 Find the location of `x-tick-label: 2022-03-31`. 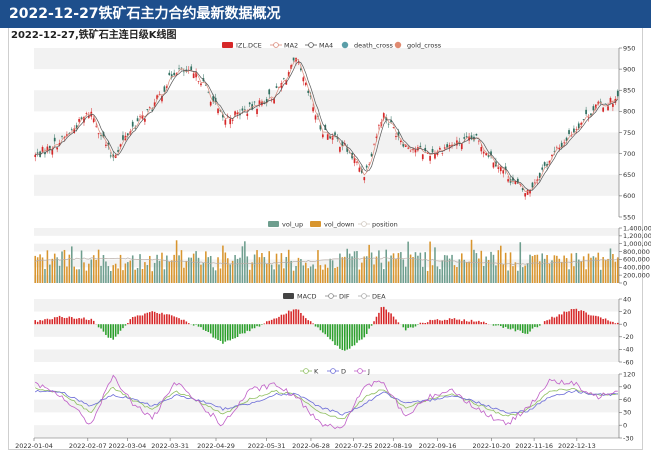

x-tick-label: 2022-03-31 is located at coordinates (170, 446).